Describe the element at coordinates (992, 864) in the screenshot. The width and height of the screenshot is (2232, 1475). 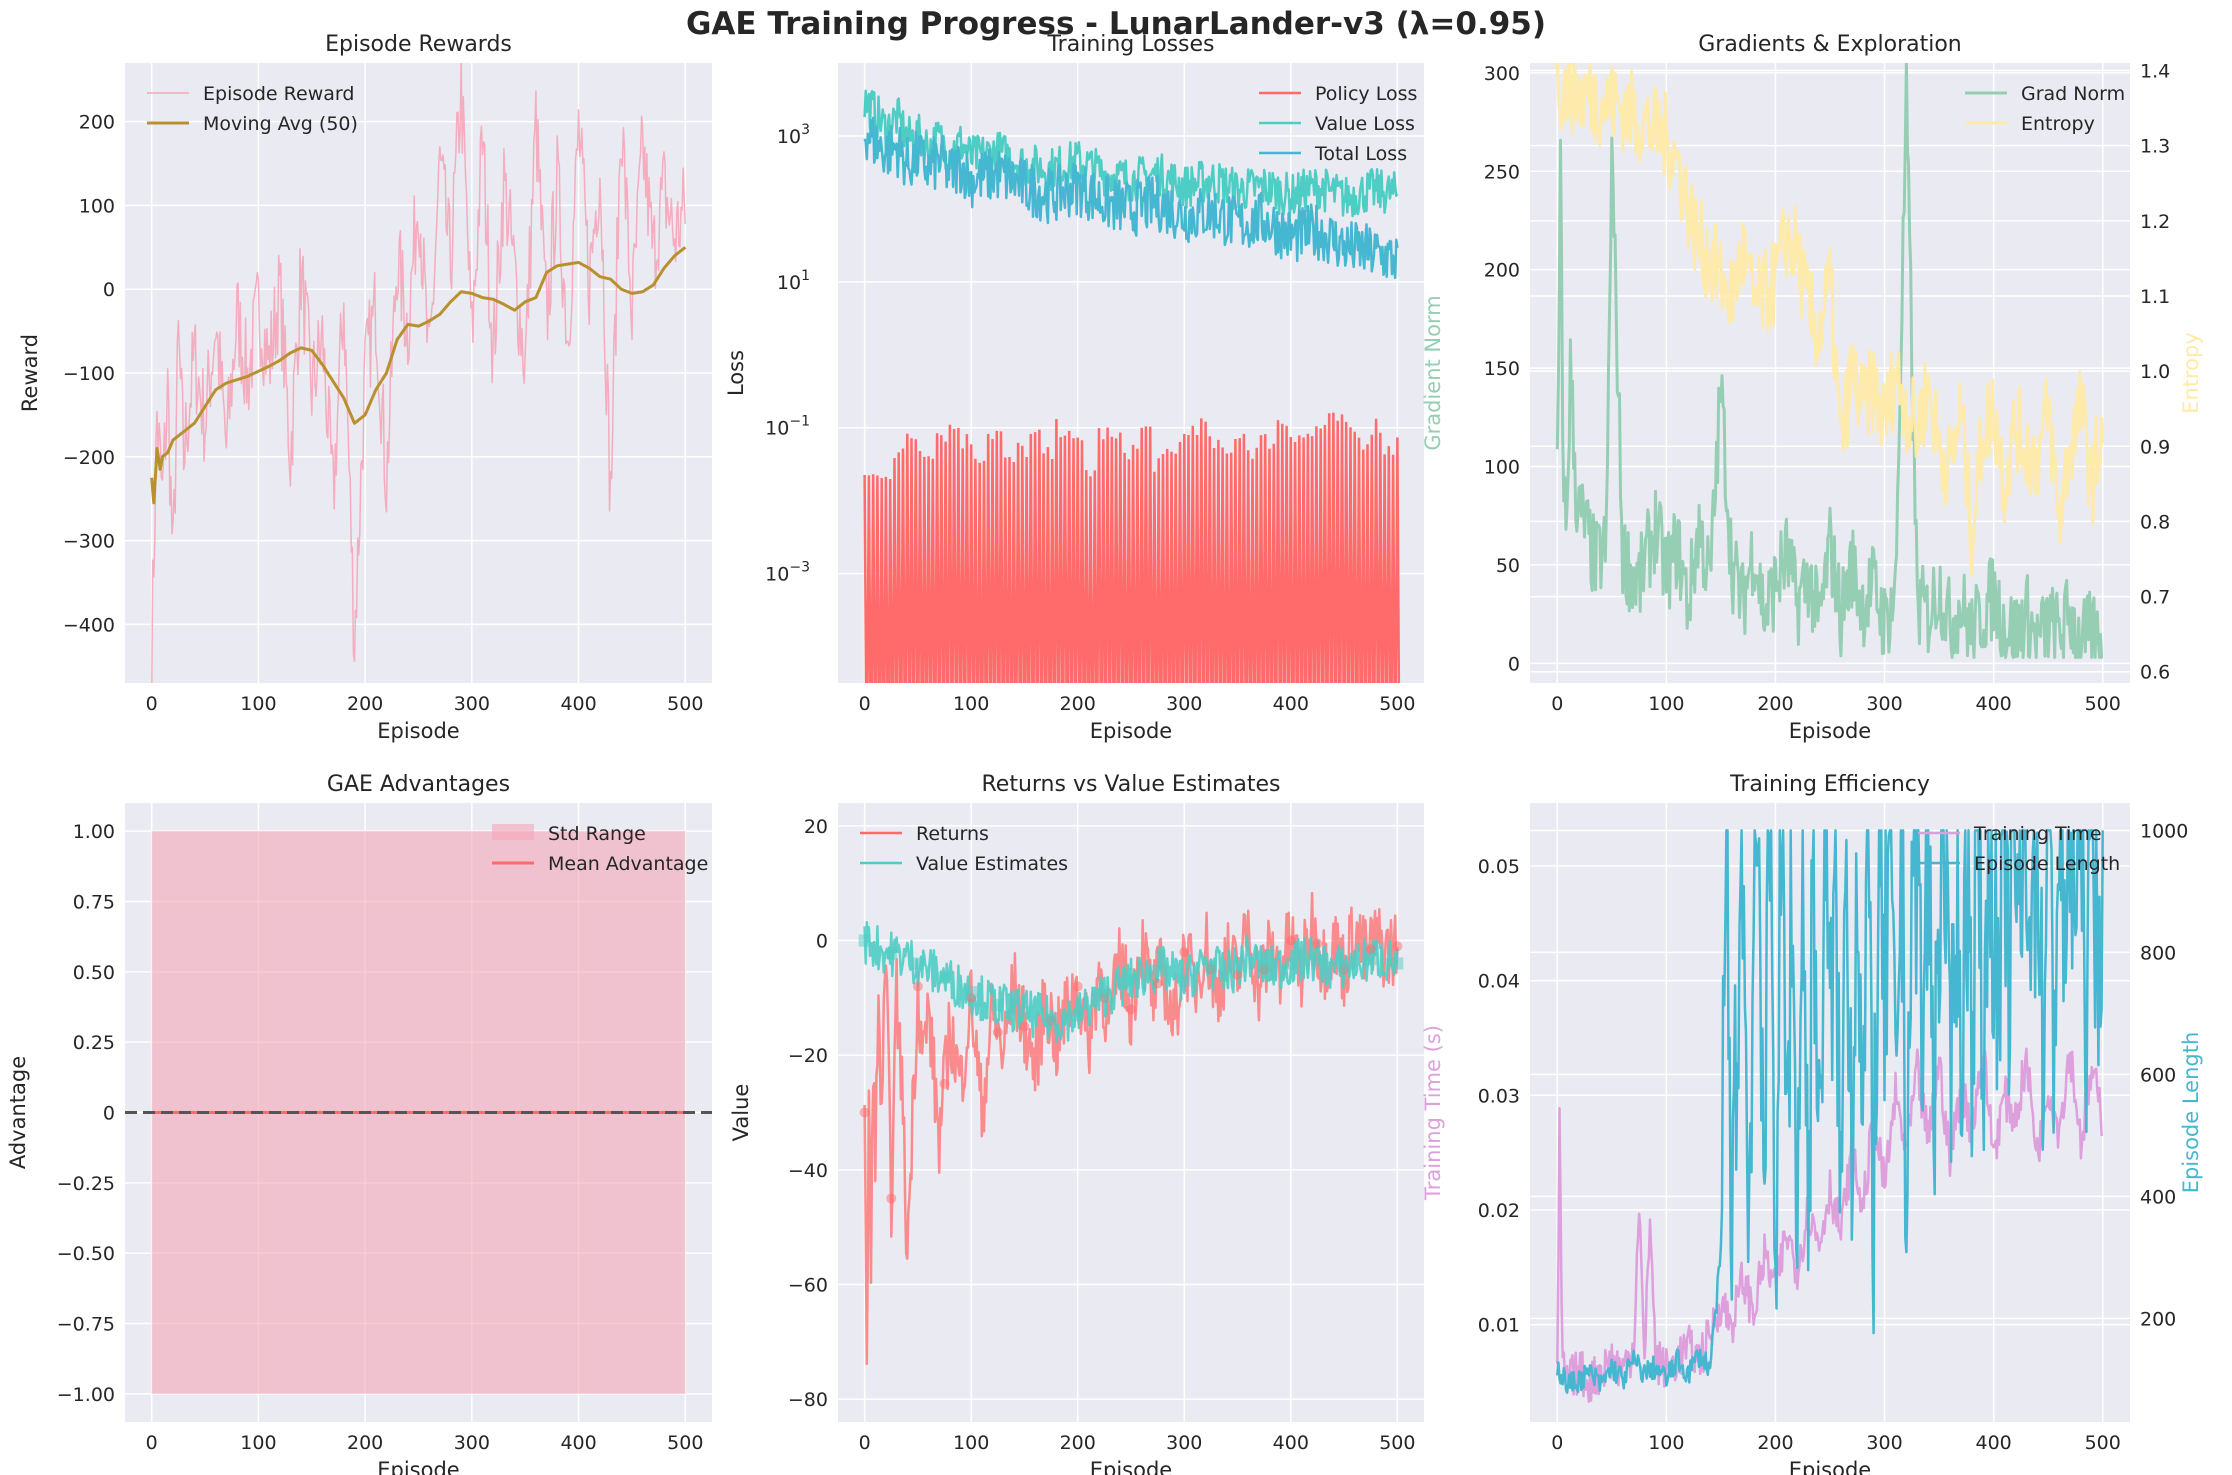
I see `legend-label: Value Estimates` at that location.